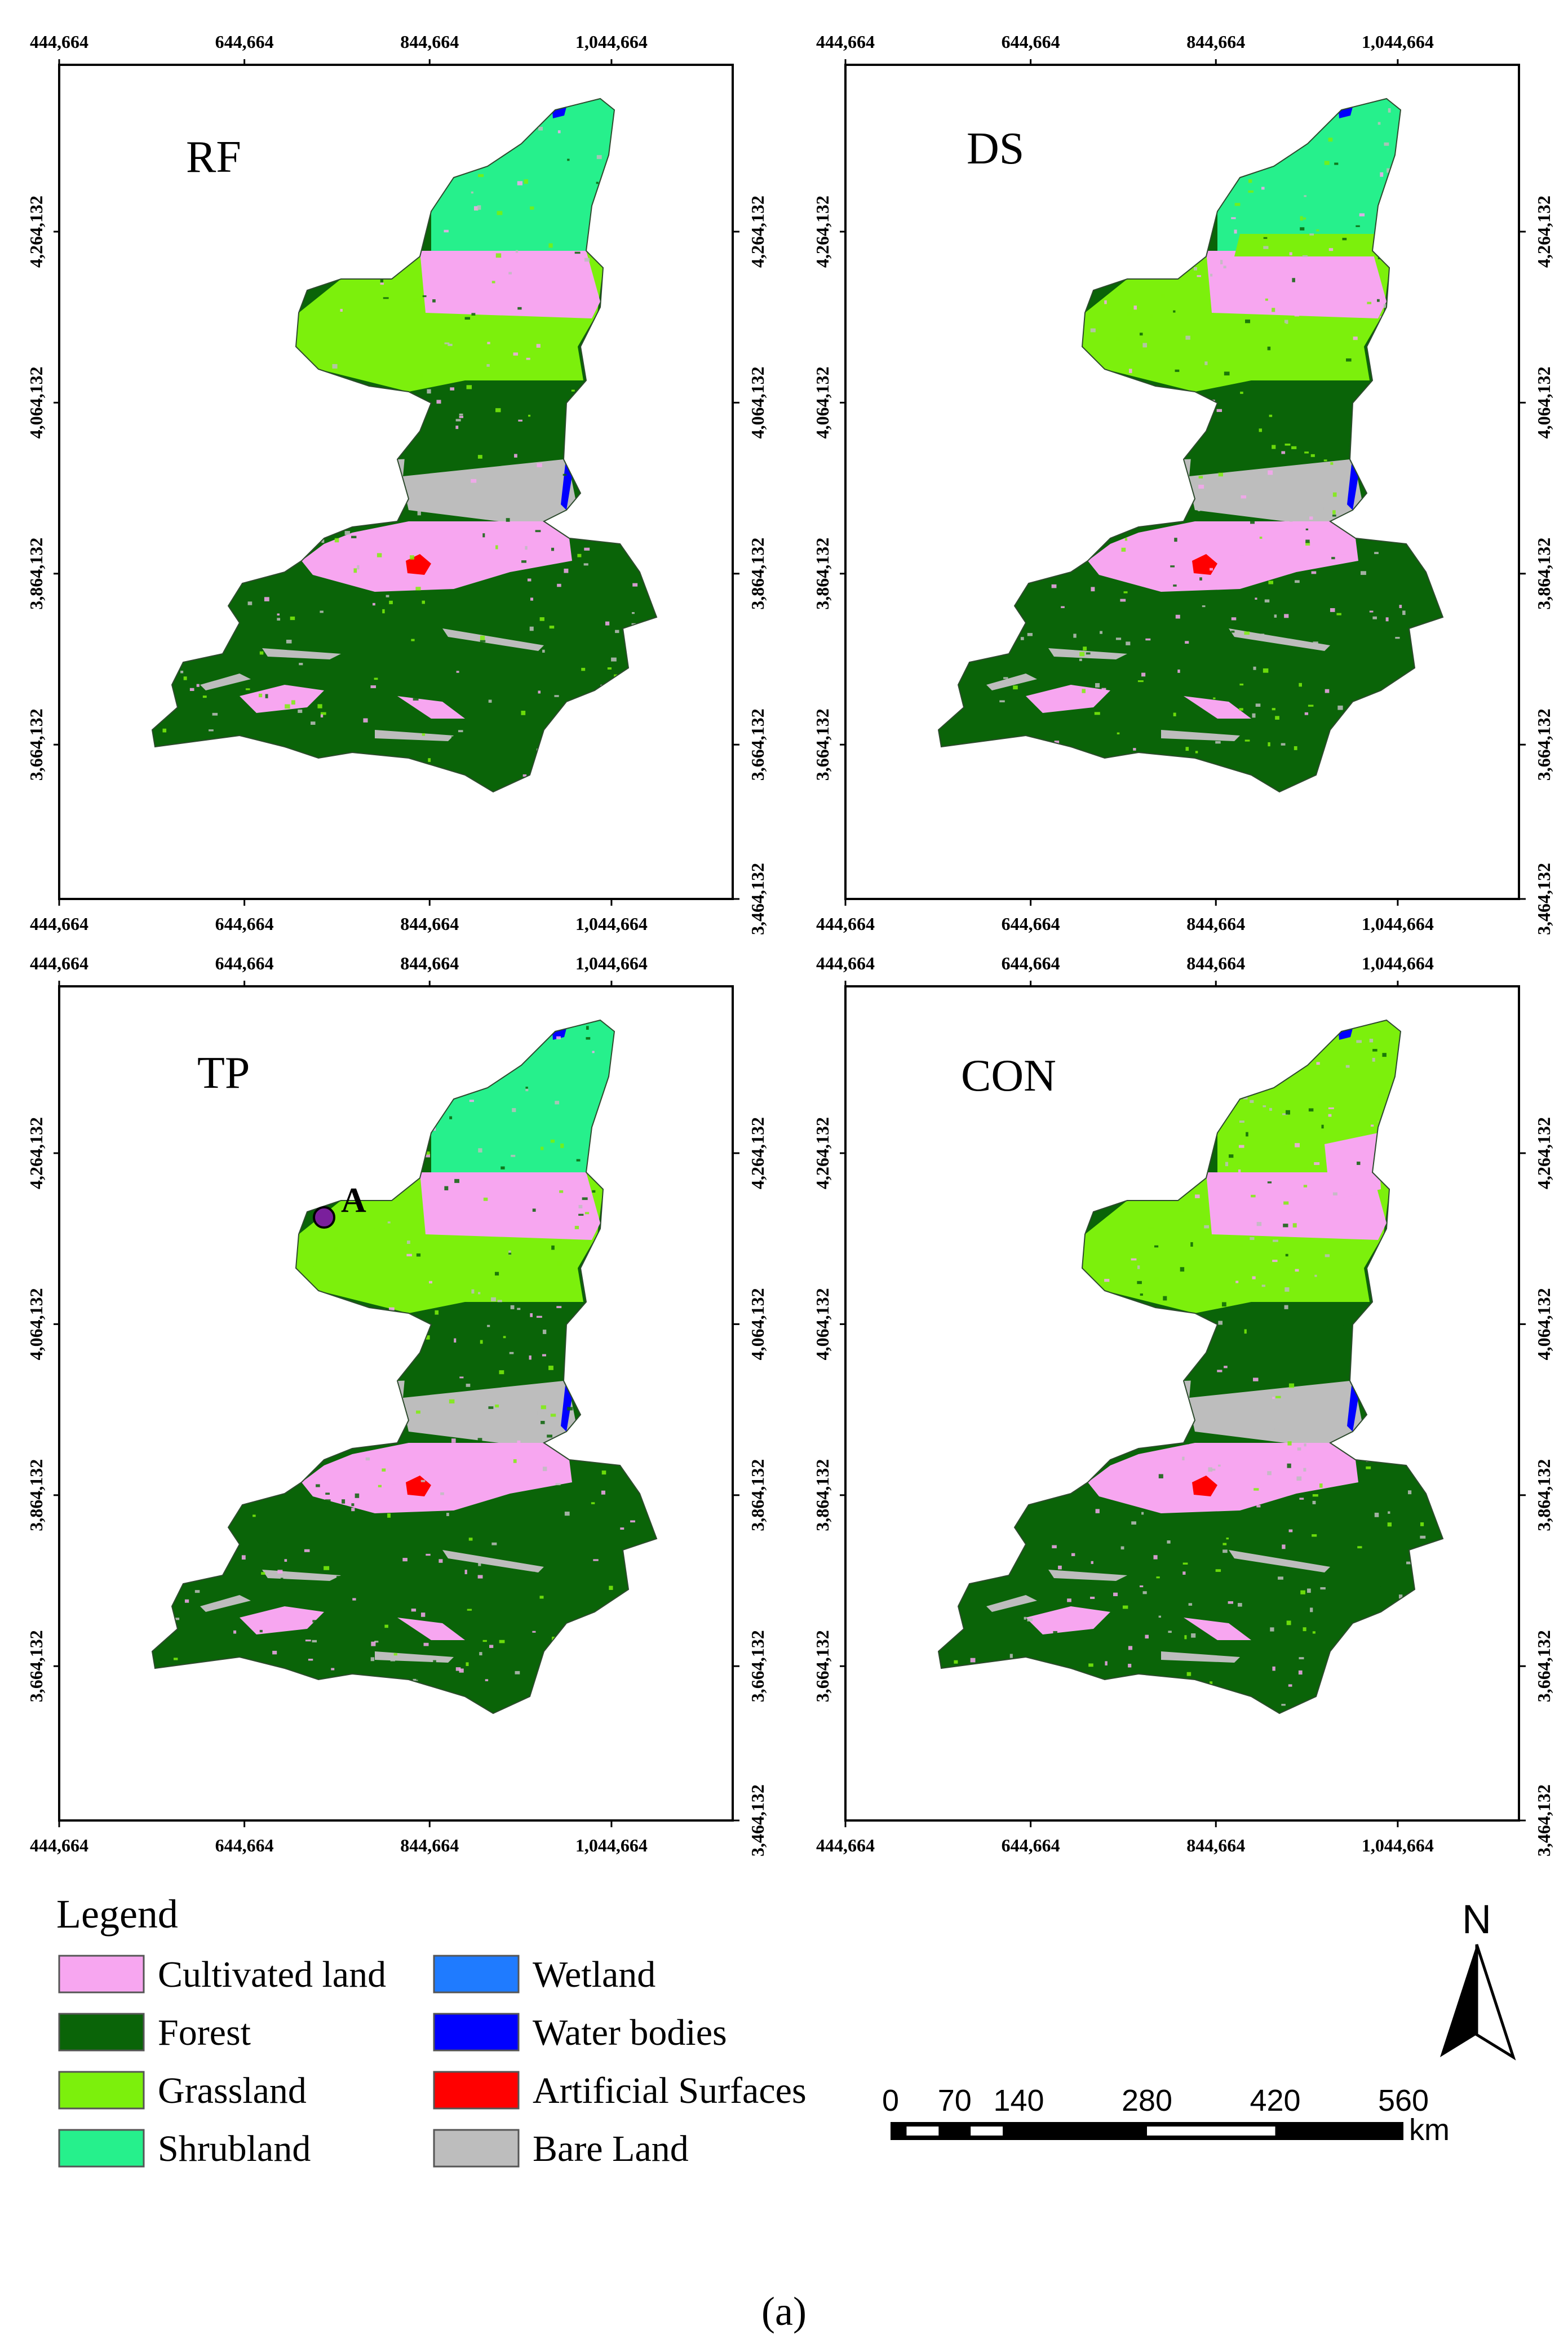  I want to click on legend-label: Water bodies, so click(630, 2033).